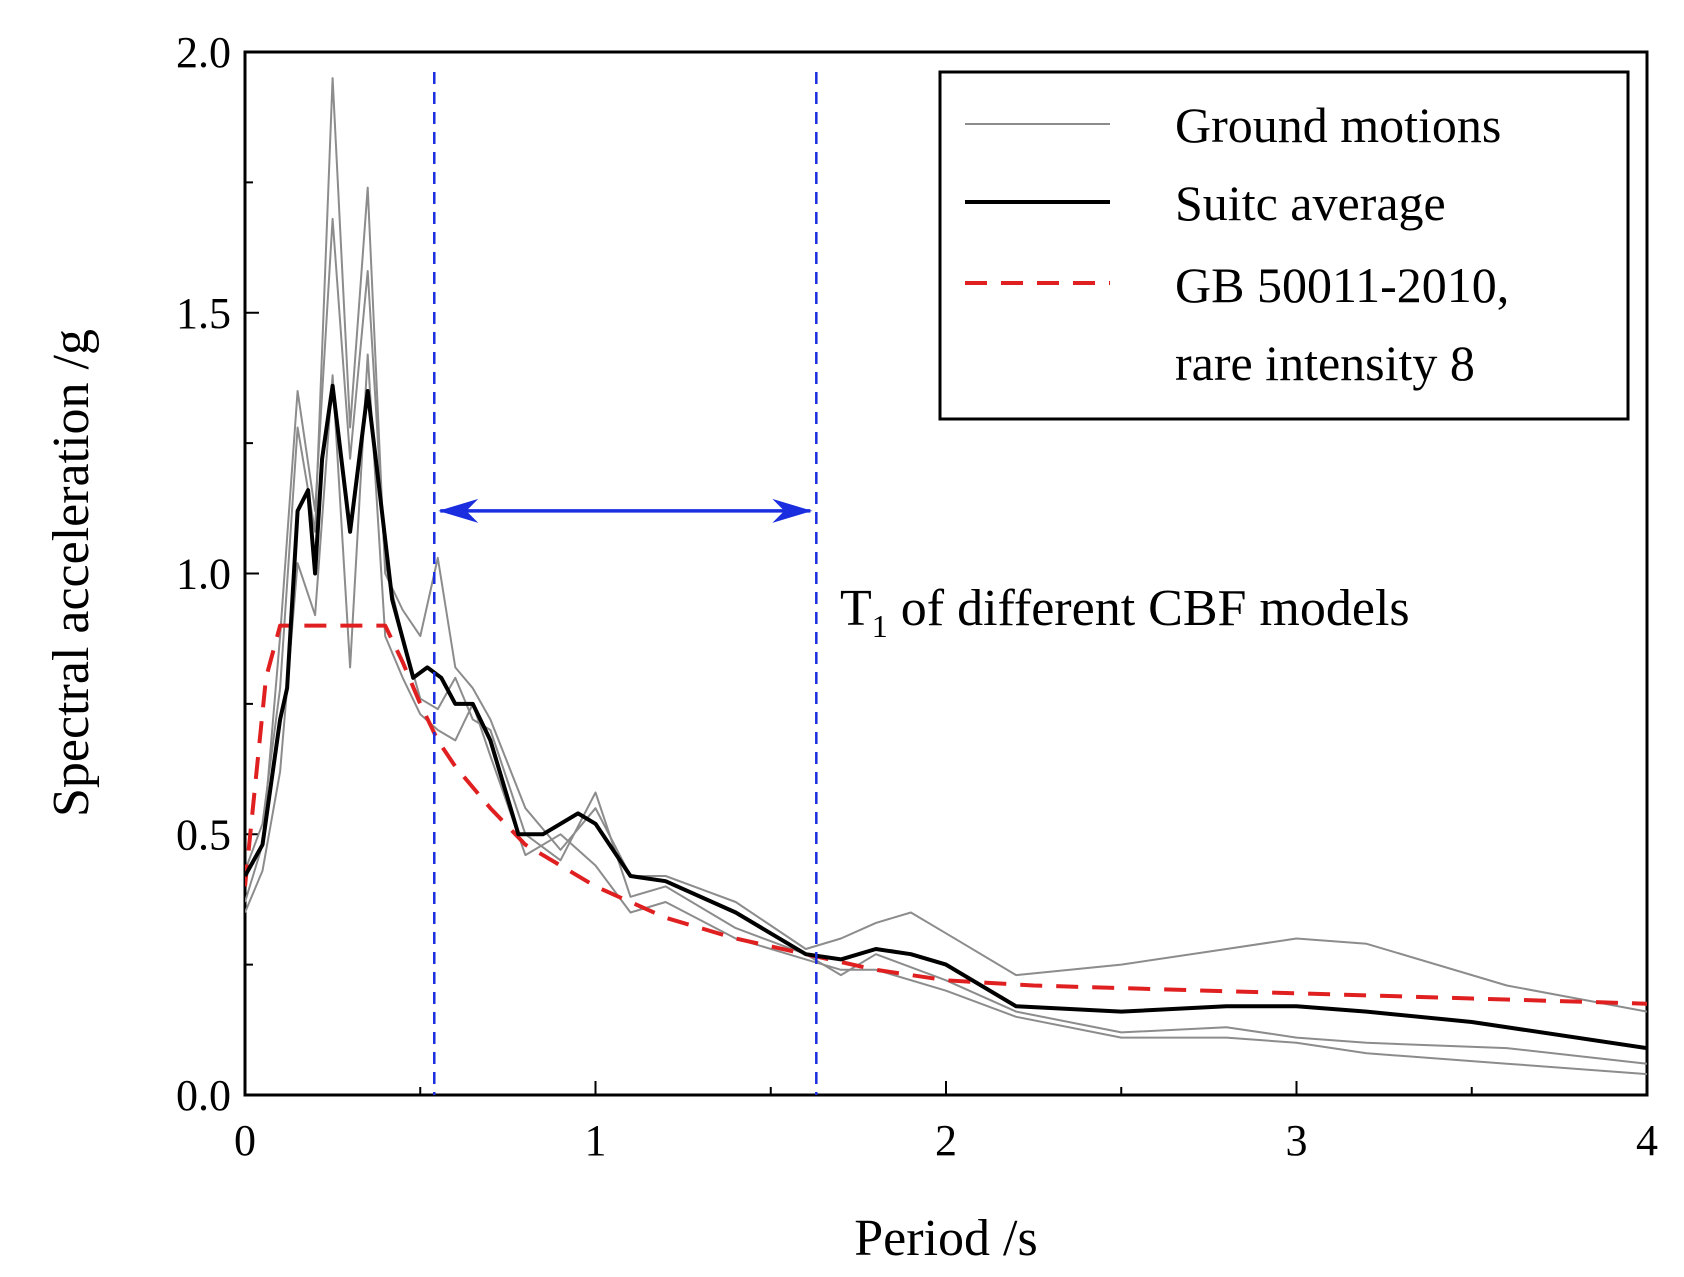  What do you see at coordinates (856, 608) in the screenshot?
I see `annotation-t: T` at bounding box center [856, 608].